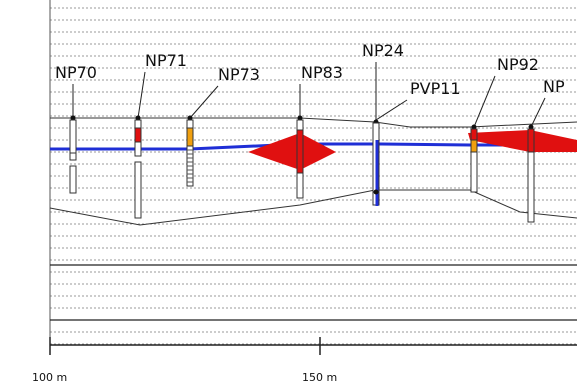 The width and height of the screenshot is (577, 388). I want to click on well-np73: NP73, so click(223, 126).